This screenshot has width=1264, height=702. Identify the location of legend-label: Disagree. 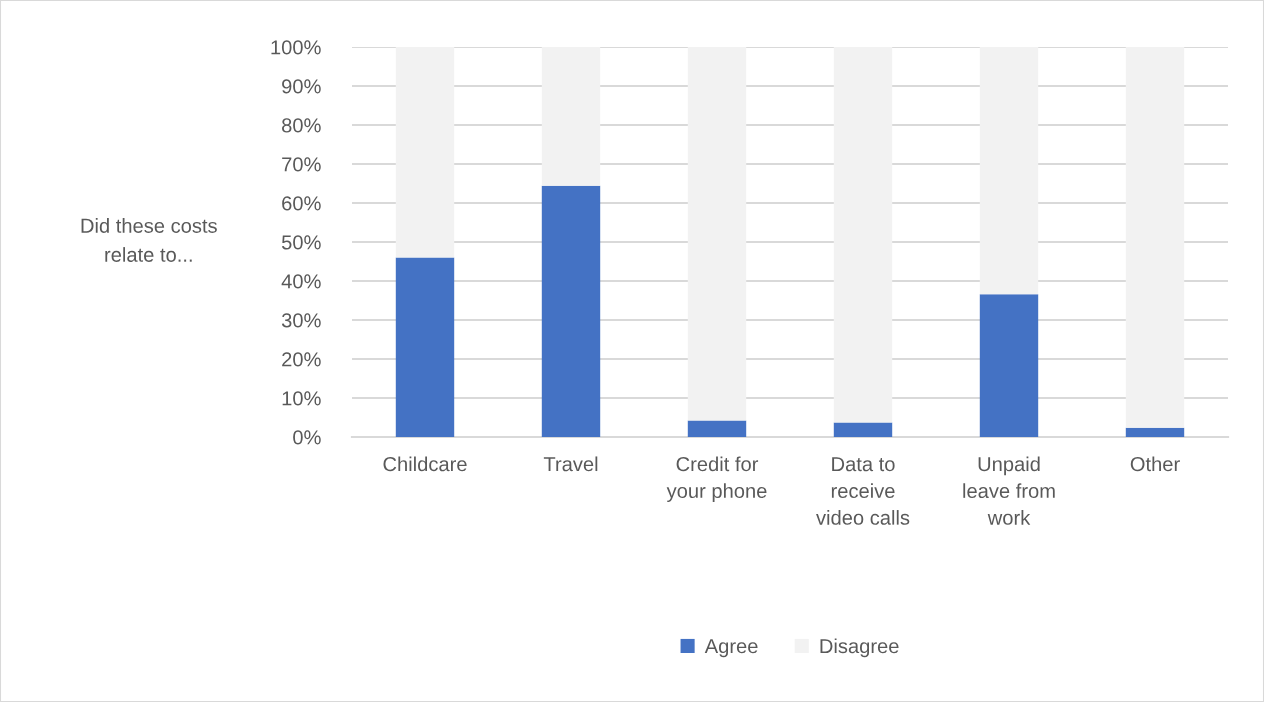
(859, 648).